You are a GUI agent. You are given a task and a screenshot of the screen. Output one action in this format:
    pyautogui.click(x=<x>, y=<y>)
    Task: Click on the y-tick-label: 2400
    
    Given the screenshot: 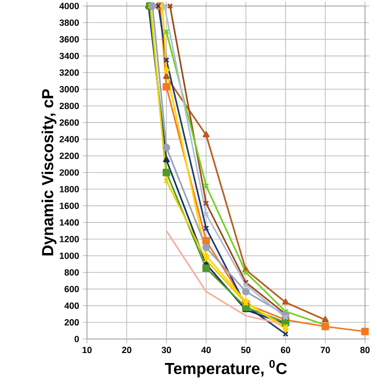 What is the action you would take?
    pyautogui.click(x=69, y=139)
    